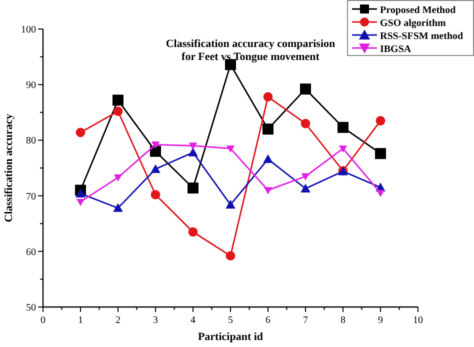  Describe the element at coordinates (230, 320) in the screenshot. I see `x-tick-label: 5` at that location.